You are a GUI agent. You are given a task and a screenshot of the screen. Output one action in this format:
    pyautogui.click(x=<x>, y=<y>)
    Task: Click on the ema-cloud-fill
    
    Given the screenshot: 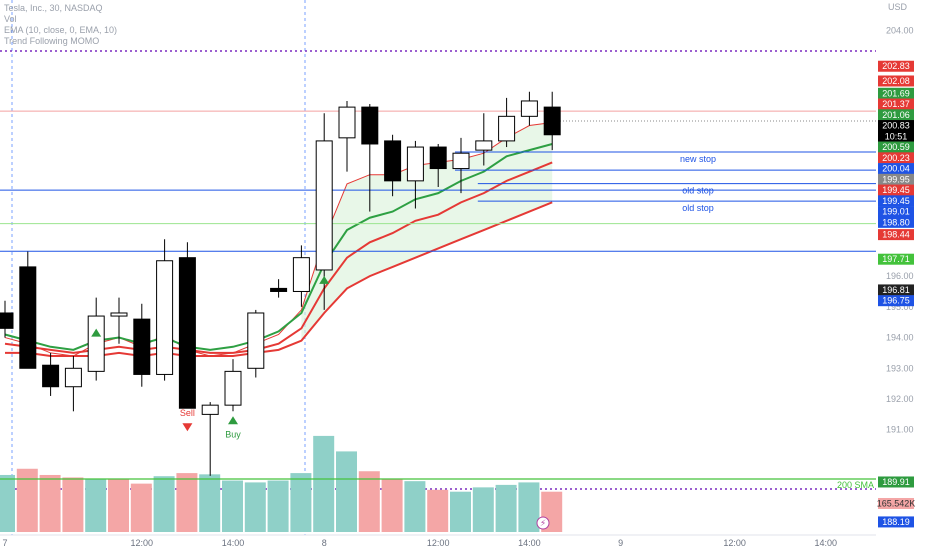 What is the action you would take?
    pyautogui.click(x=427, y=231)
    